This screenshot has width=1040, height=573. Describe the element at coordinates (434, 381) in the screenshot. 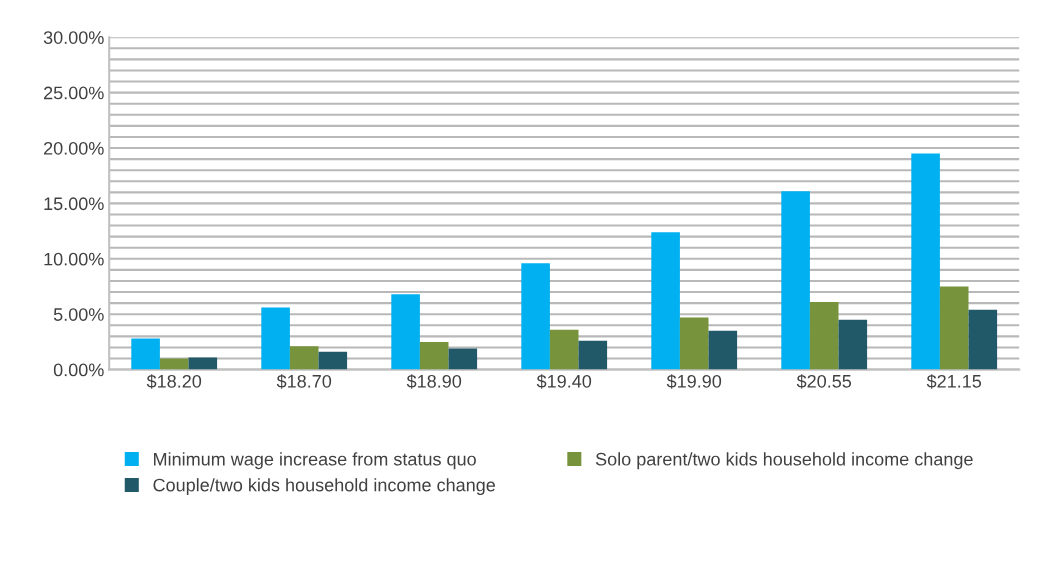

I see `x-tick-label: $18.90` at that location.